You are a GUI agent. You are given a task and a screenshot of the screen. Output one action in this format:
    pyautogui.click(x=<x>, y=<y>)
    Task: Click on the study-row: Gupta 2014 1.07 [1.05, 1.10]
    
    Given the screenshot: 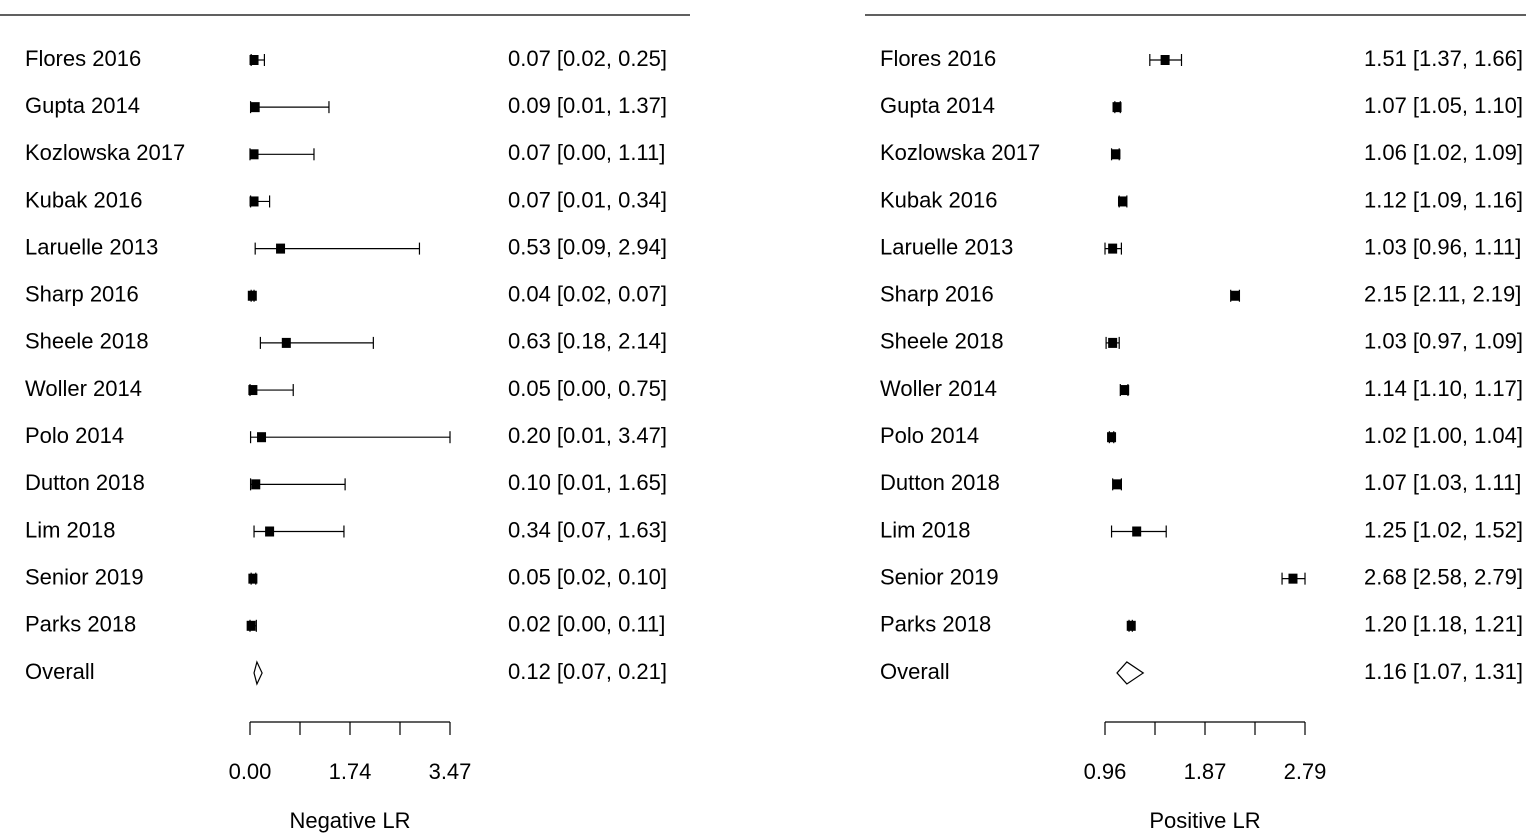 What is the action you would take?
    pyautogui.click(x=1201, y=105)
    